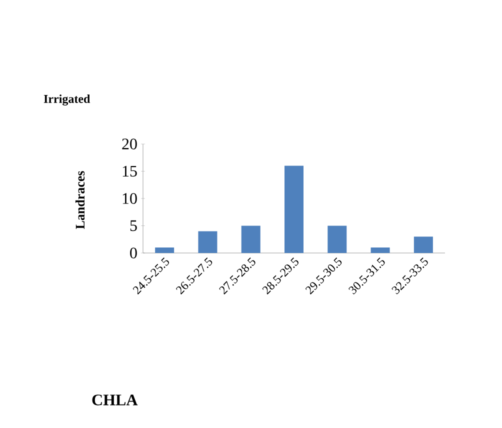  What do you see at coordinates (129, 144) in the screenshot?
I see `y-tick-label: 20` at bounding box center [129, 144].